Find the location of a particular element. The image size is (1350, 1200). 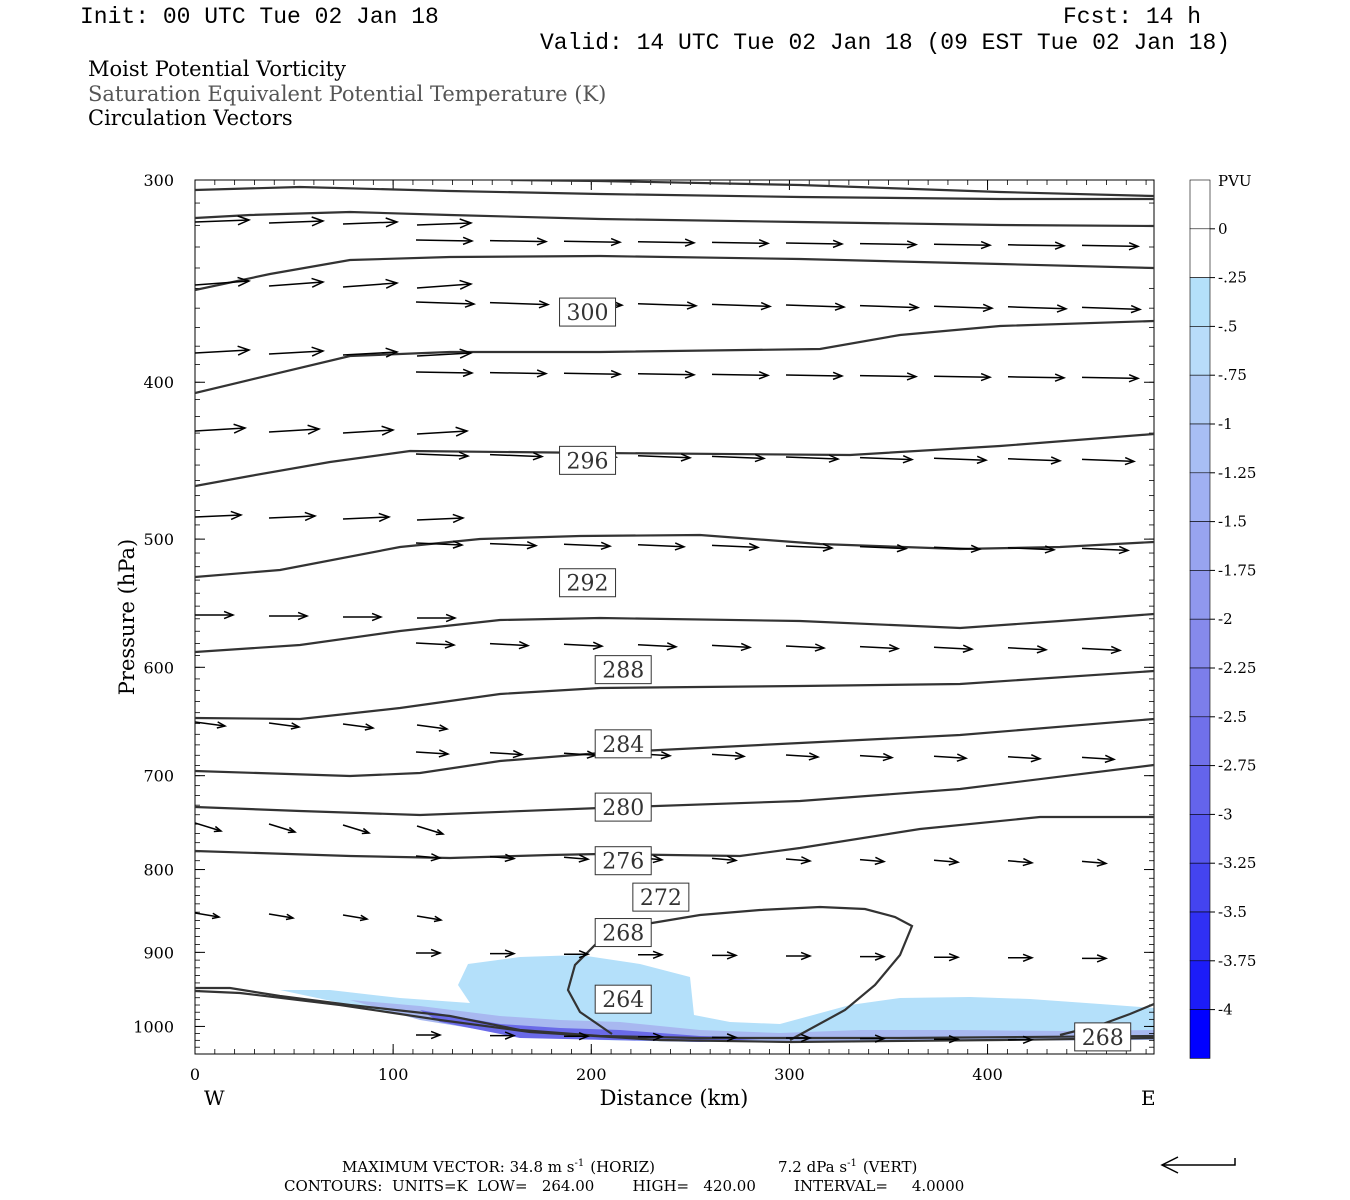

colorbar-label: 0 is located at coordinates (1223, 229).